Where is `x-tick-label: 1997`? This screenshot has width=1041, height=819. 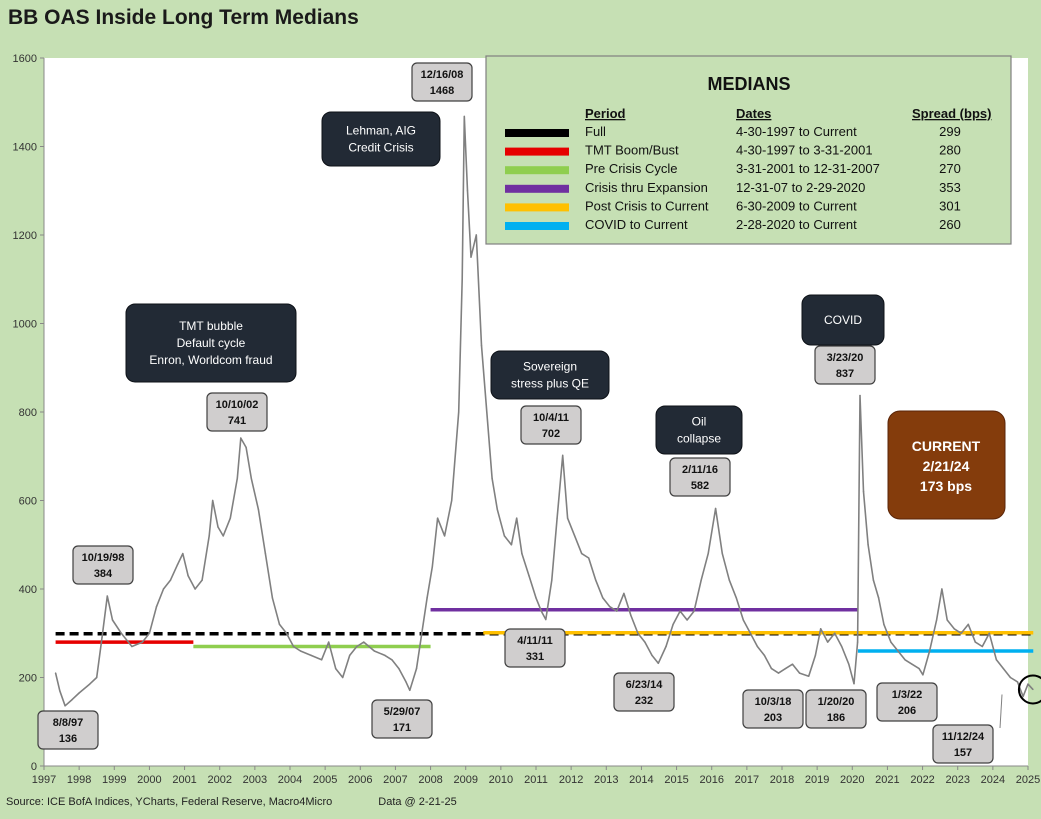
x-tick-label: 1997 is located at coordinates (44, 780).